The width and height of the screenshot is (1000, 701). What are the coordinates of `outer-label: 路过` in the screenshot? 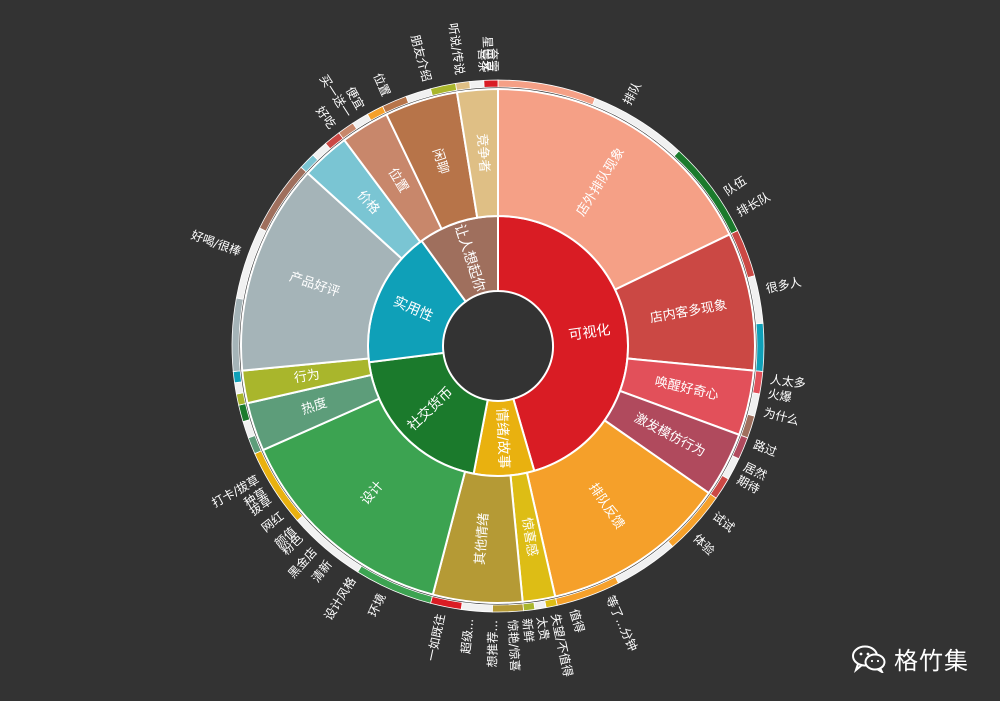 It's located at (765, 448).